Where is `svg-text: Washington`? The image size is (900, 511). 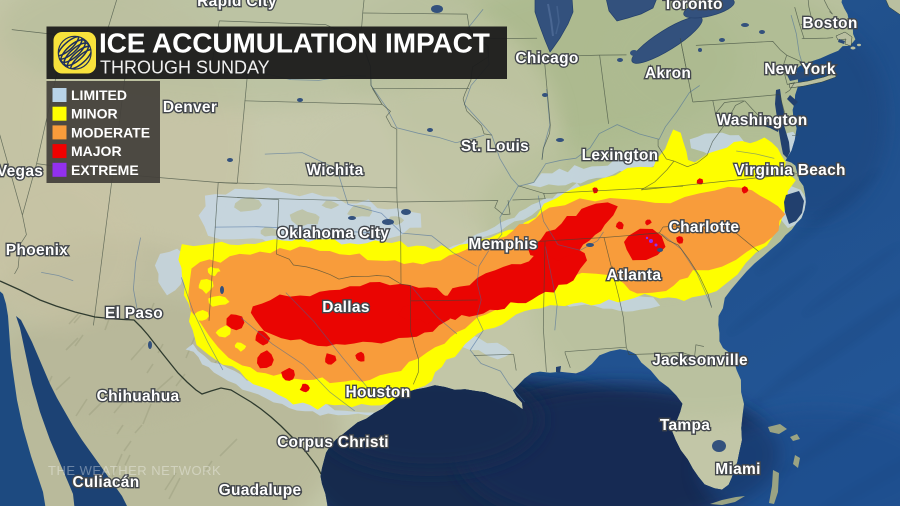 svg-text: Washington is located at coordinates (761, 120).